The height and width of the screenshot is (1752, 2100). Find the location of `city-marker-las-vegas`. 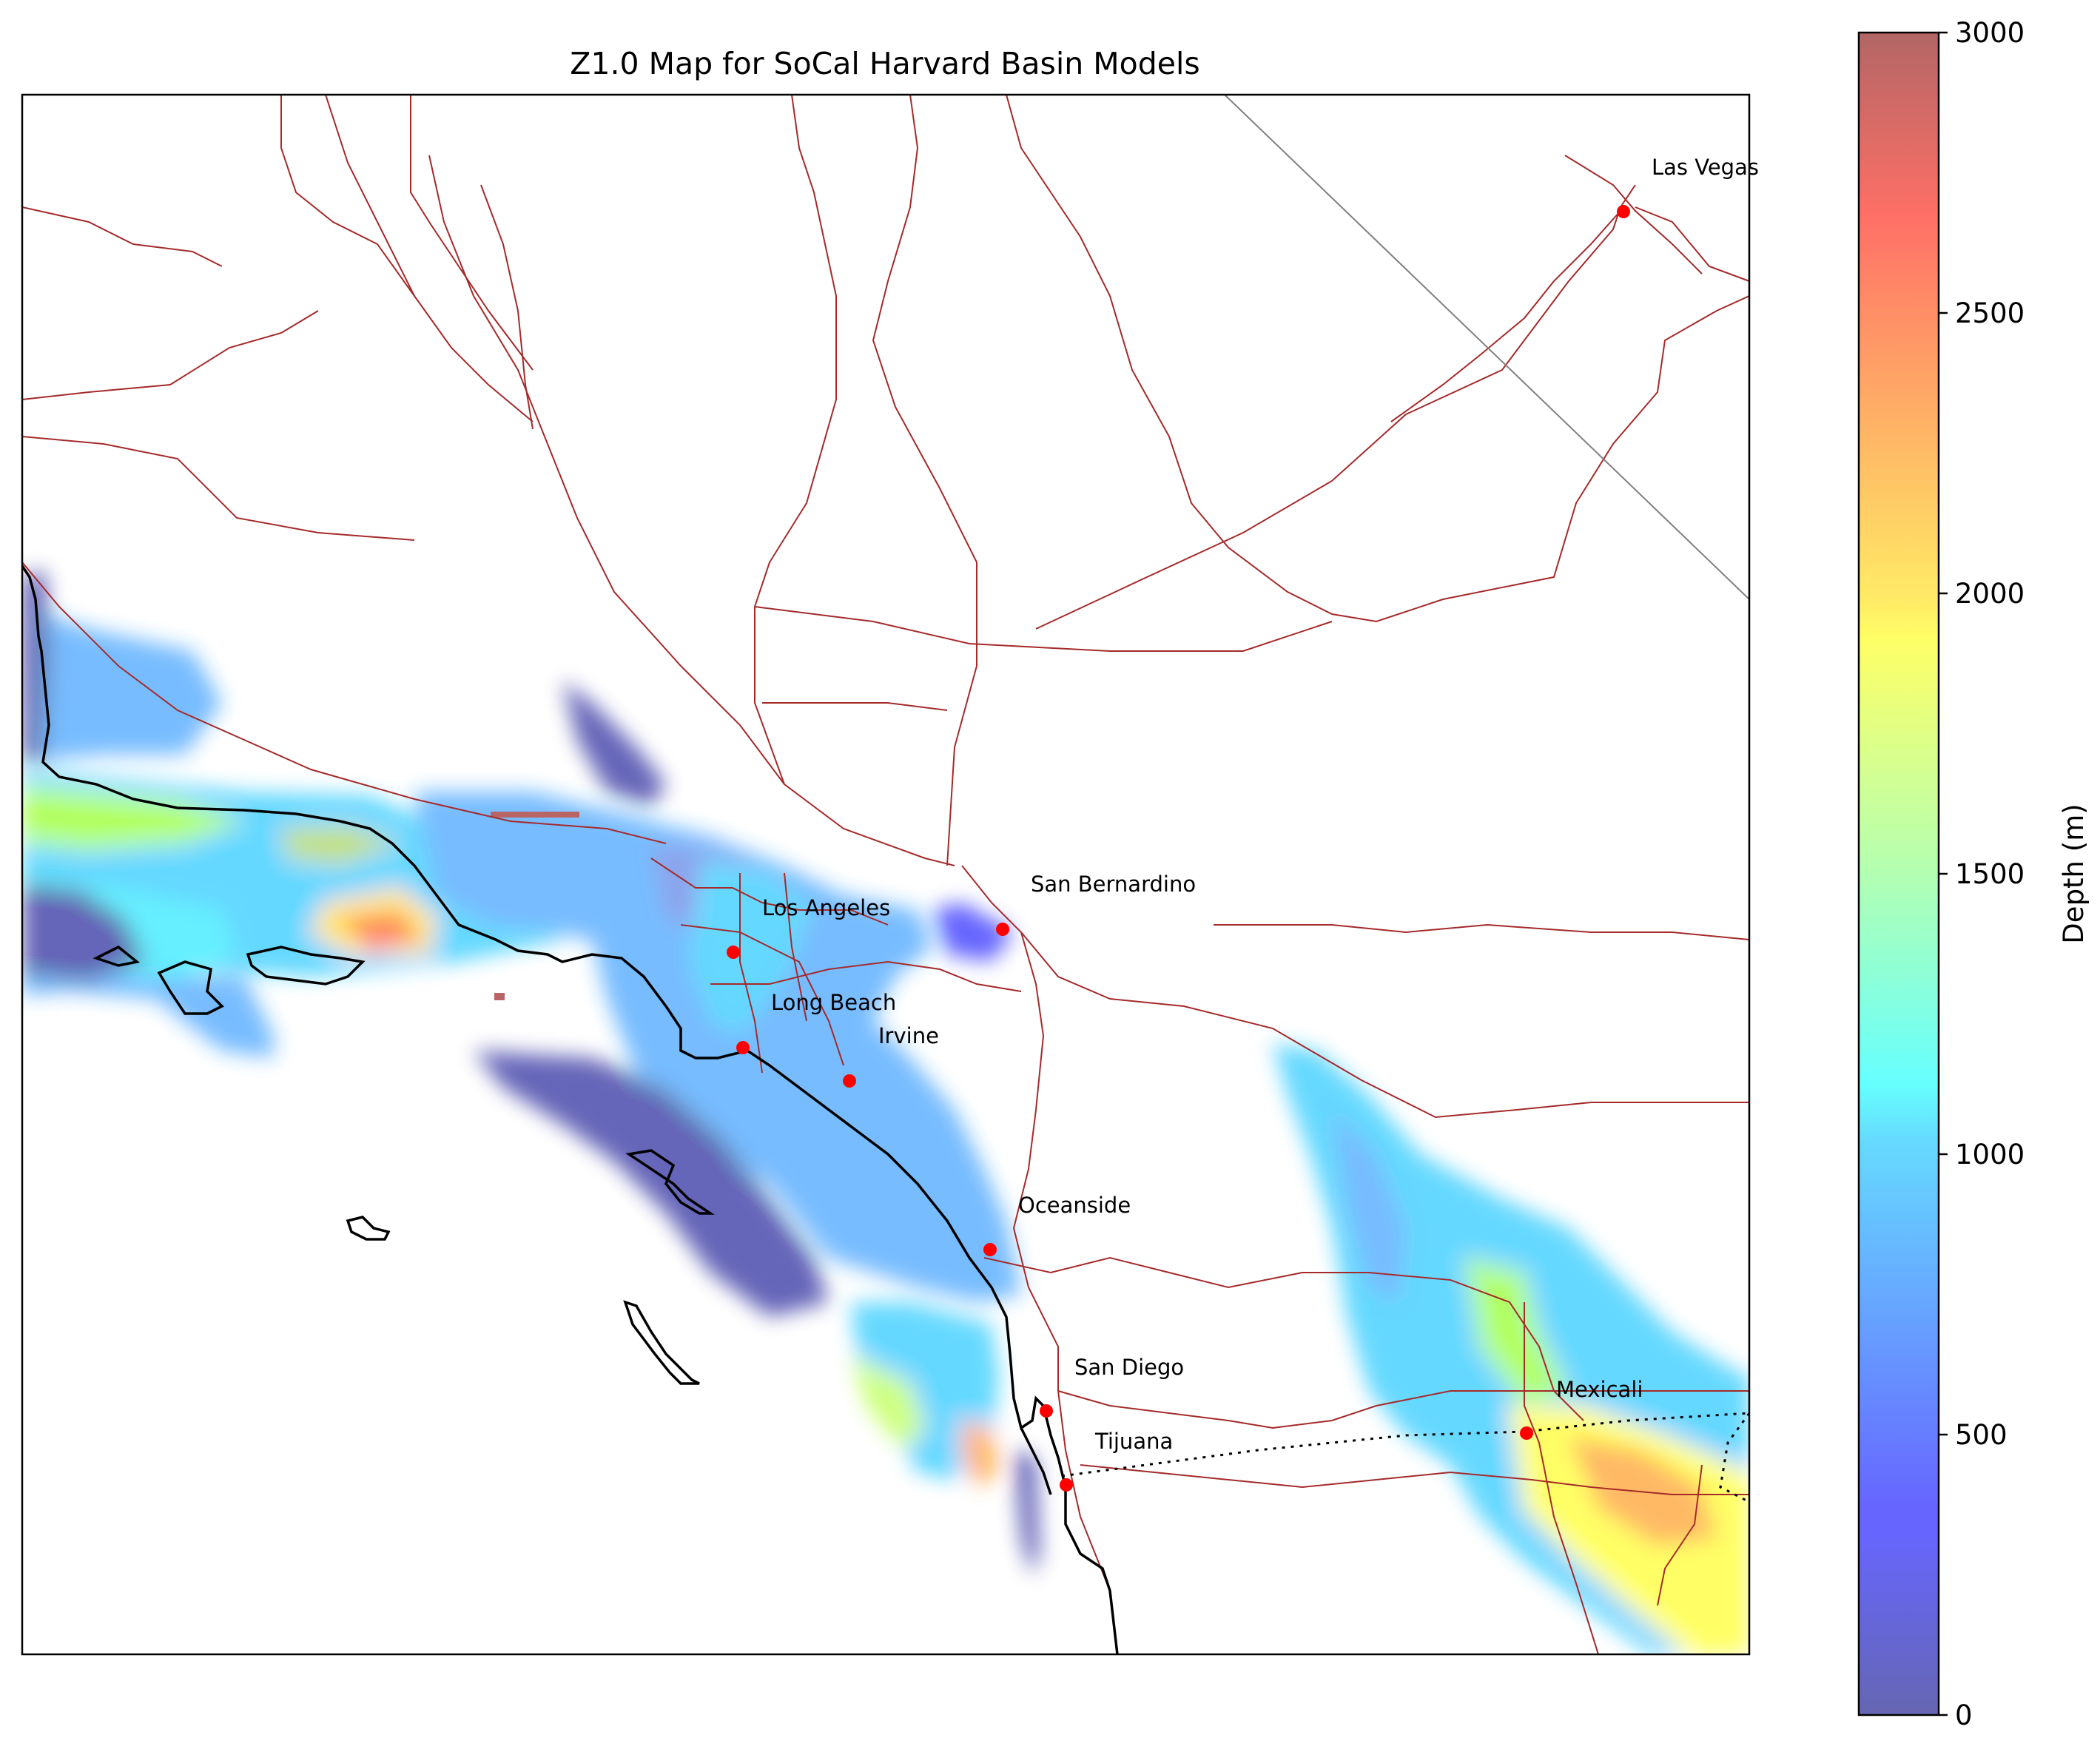

city-marker-las-vegas is located at coordinates (1623, 212).